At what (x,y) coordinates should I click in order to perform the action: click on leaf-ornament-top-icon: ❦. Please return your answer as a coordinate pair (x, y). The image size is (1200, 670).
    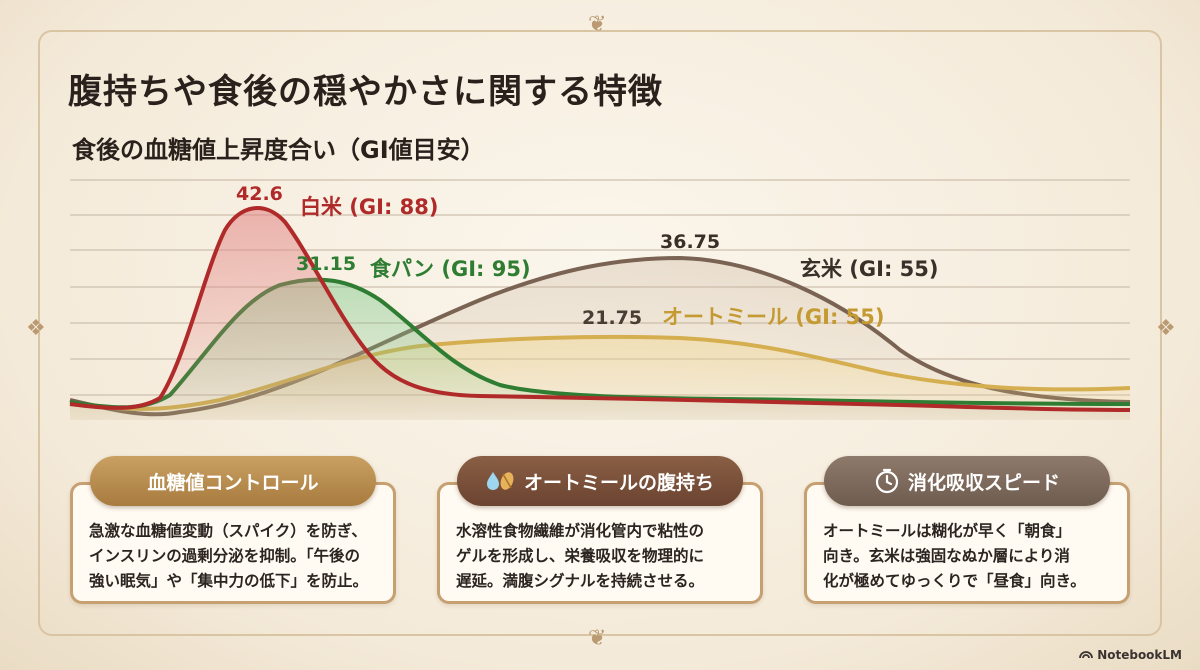
    Looking at the image, I should click on (597, 24).